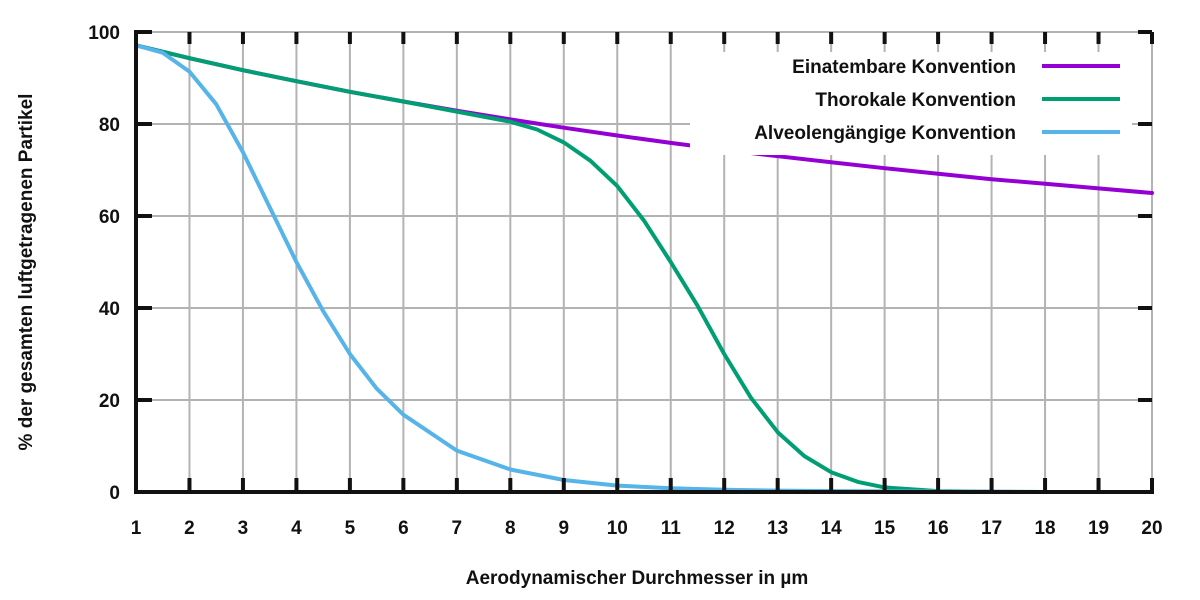 This screenshot has width=1200, height=600. Describe the element at coordinates (109, 125) in the screenshot. I see `y-tick-label-80: 80` at that location.